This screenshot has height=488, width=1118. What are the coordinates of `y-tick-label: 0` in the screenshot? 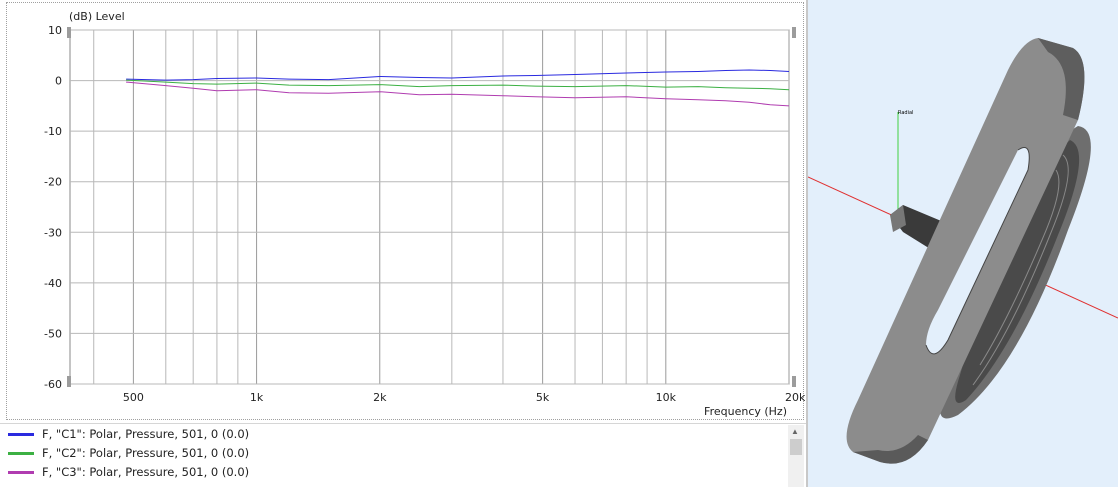 It's located at (58, 81).